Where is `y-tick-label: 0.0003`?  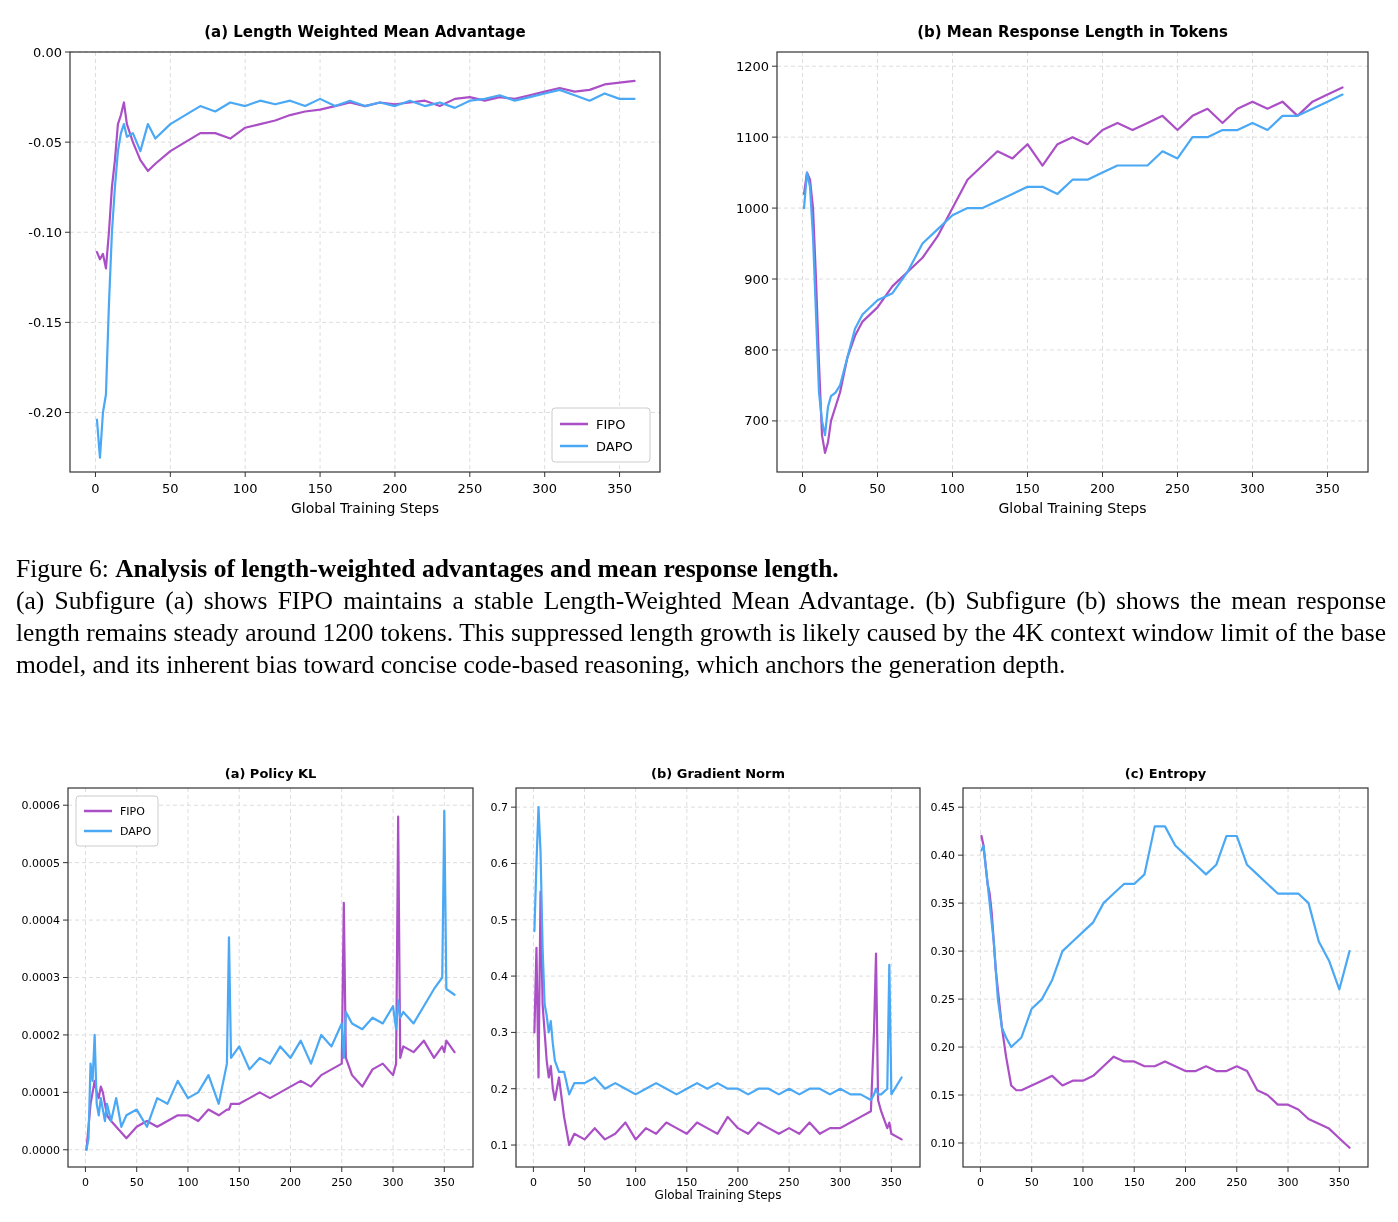 y-tick-label: 0.0003 is located at coordinates (40, 978).